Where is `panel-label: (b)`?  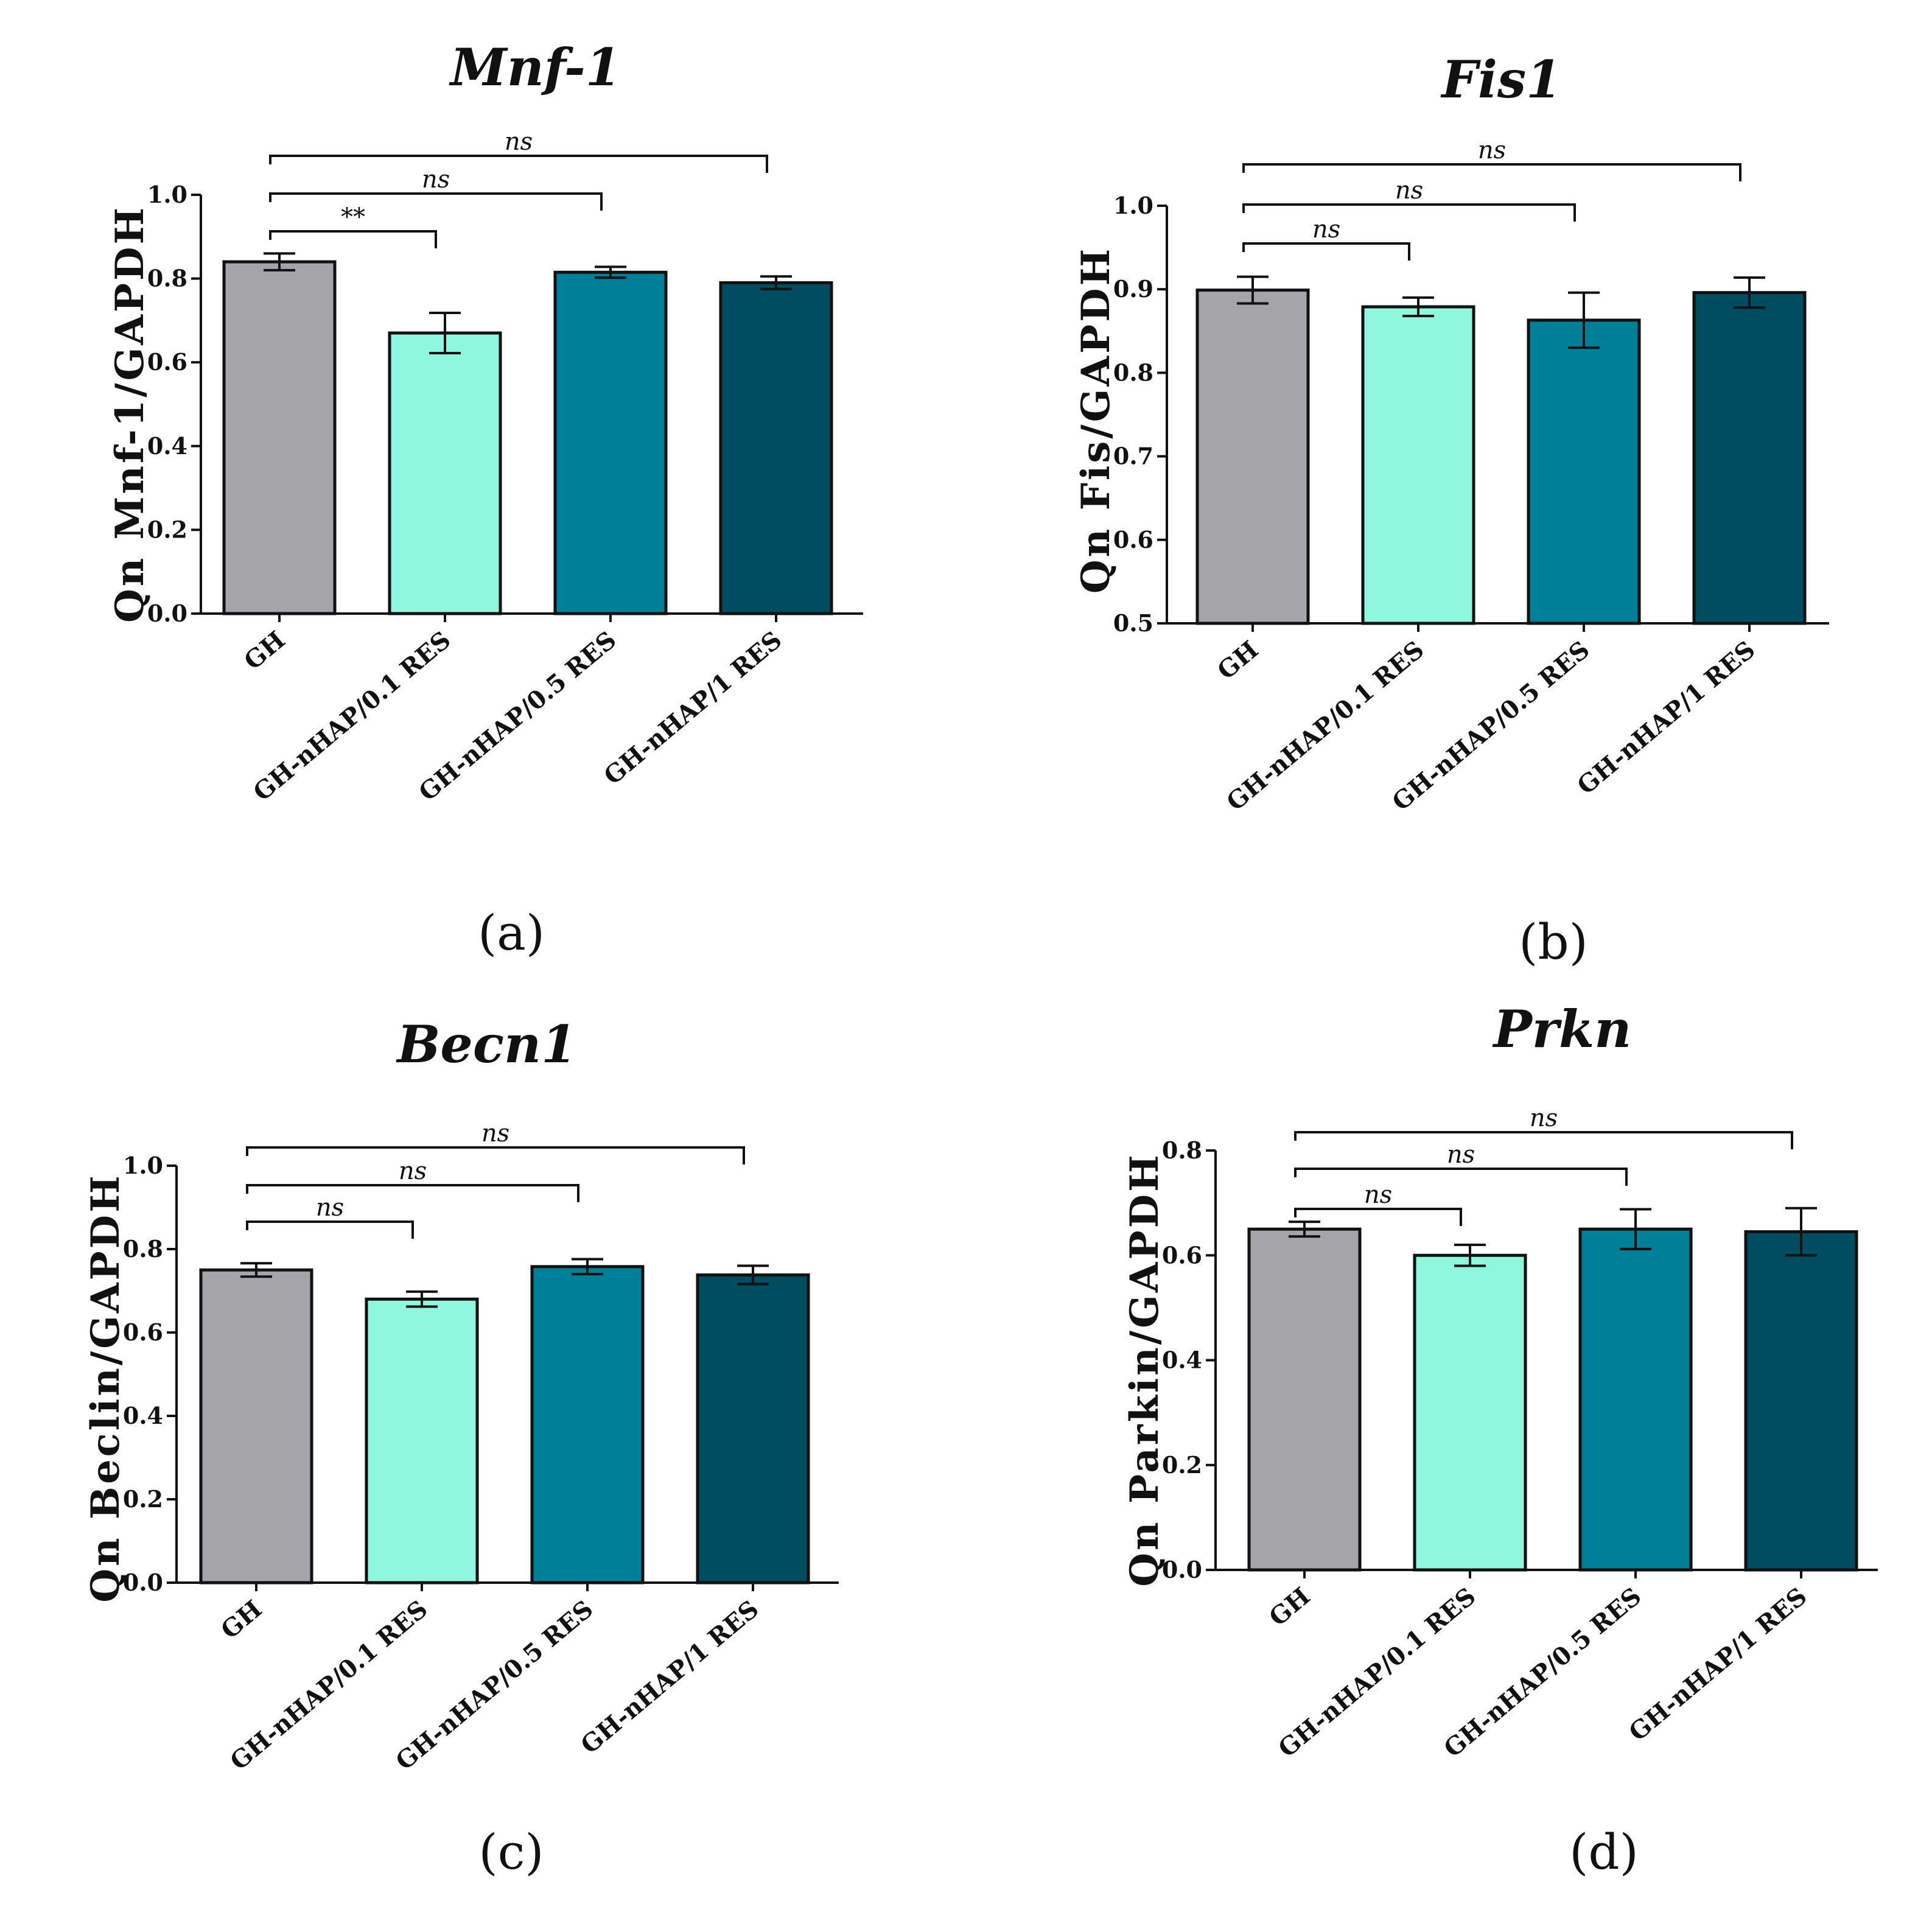 panel-label: (b) is located at coordinates (1553, 942).